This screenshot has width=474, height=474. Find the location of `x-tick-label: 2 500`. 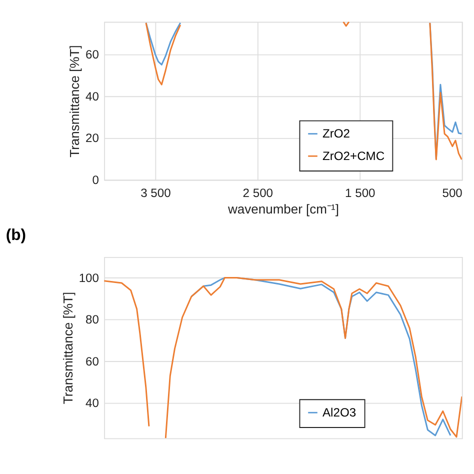

x-tick-label: 2 500 is located at coordinates (258, 193).